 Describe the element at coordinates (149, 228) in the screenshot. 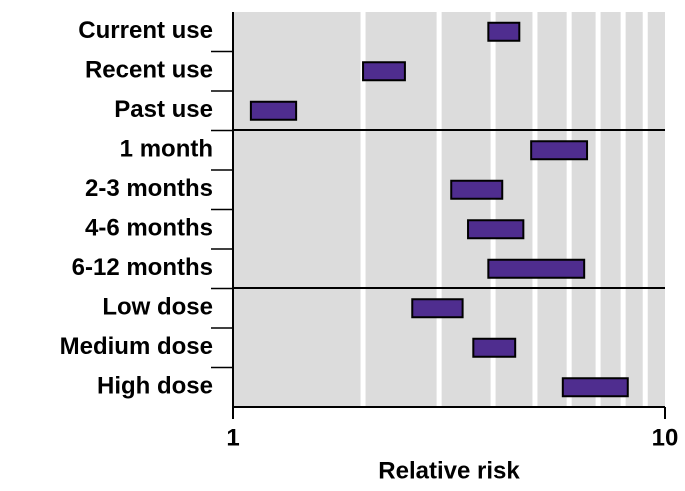

I see `y-tick-label: 4-6 months` at that location.